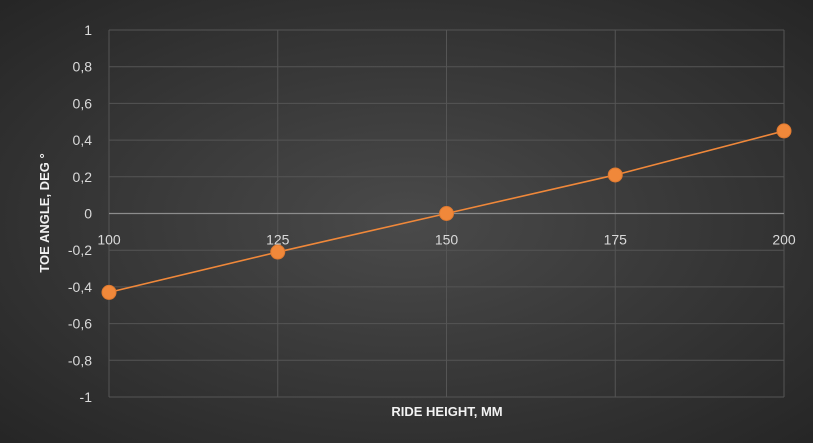 The height and width of the screenshot is (448, 813). What do you see at coordinates (616, 240) in the screenshot?
I see `x-tick-label: 175` at bounding box center [616, 240].